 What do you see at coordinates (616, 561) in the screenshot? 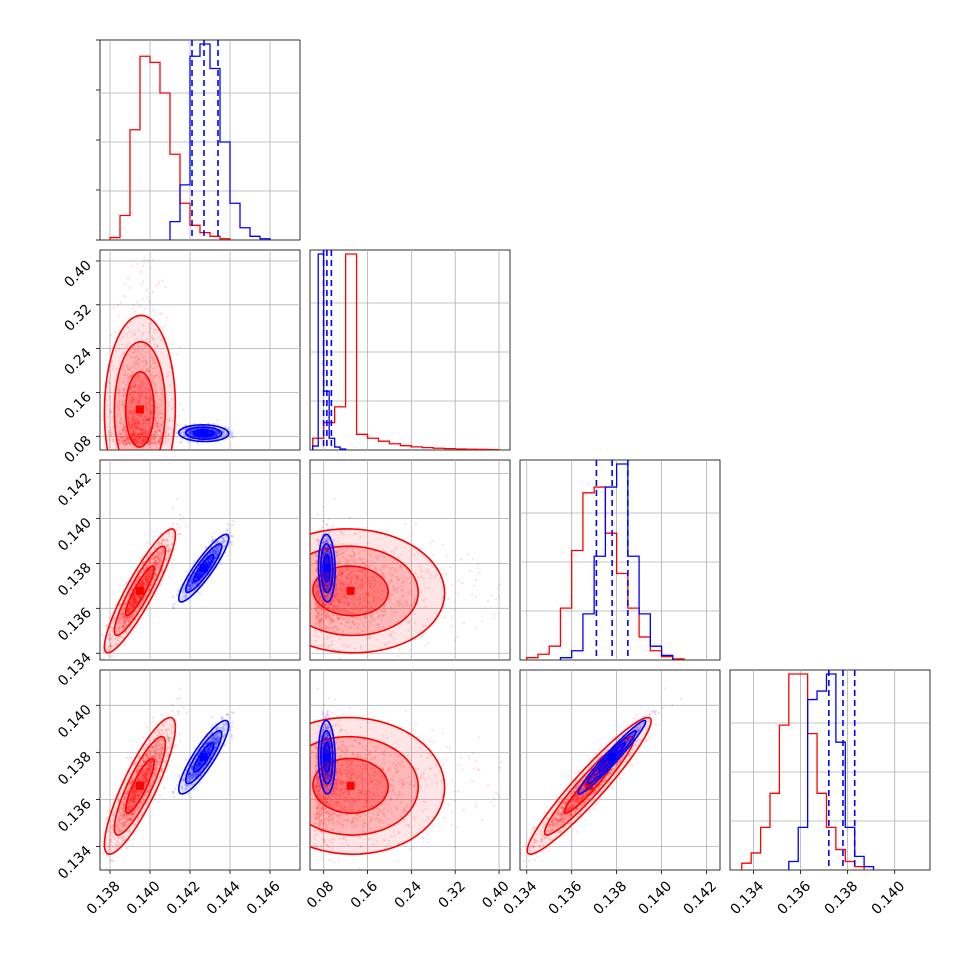
I see `histogram-step` at bounding box center [616, 561].